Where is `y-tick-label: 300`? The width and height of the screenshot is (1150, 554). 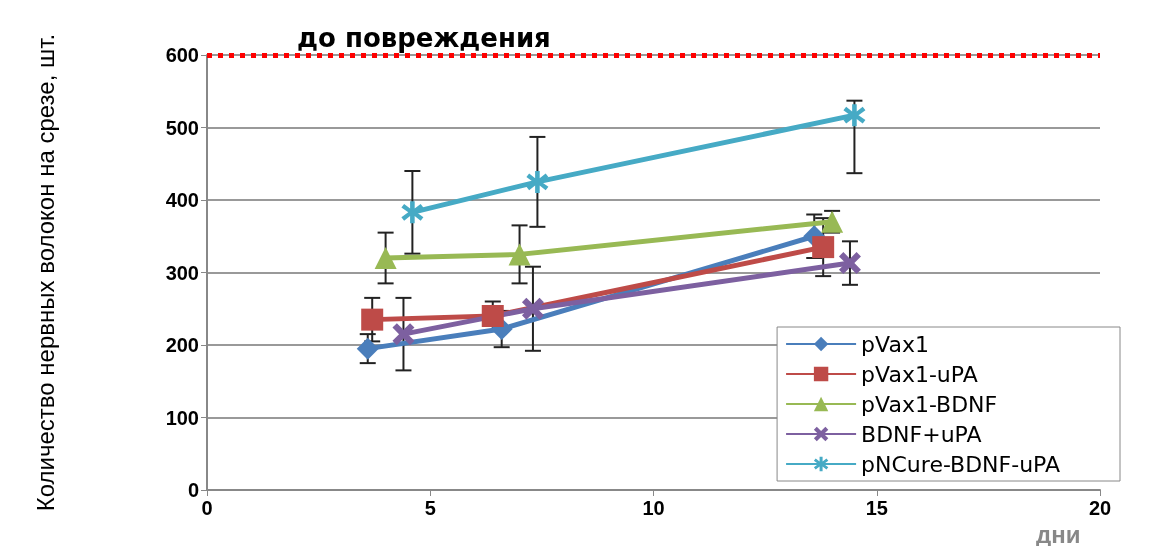 y-tick-label: 300 is located at coordinates (182, 272).